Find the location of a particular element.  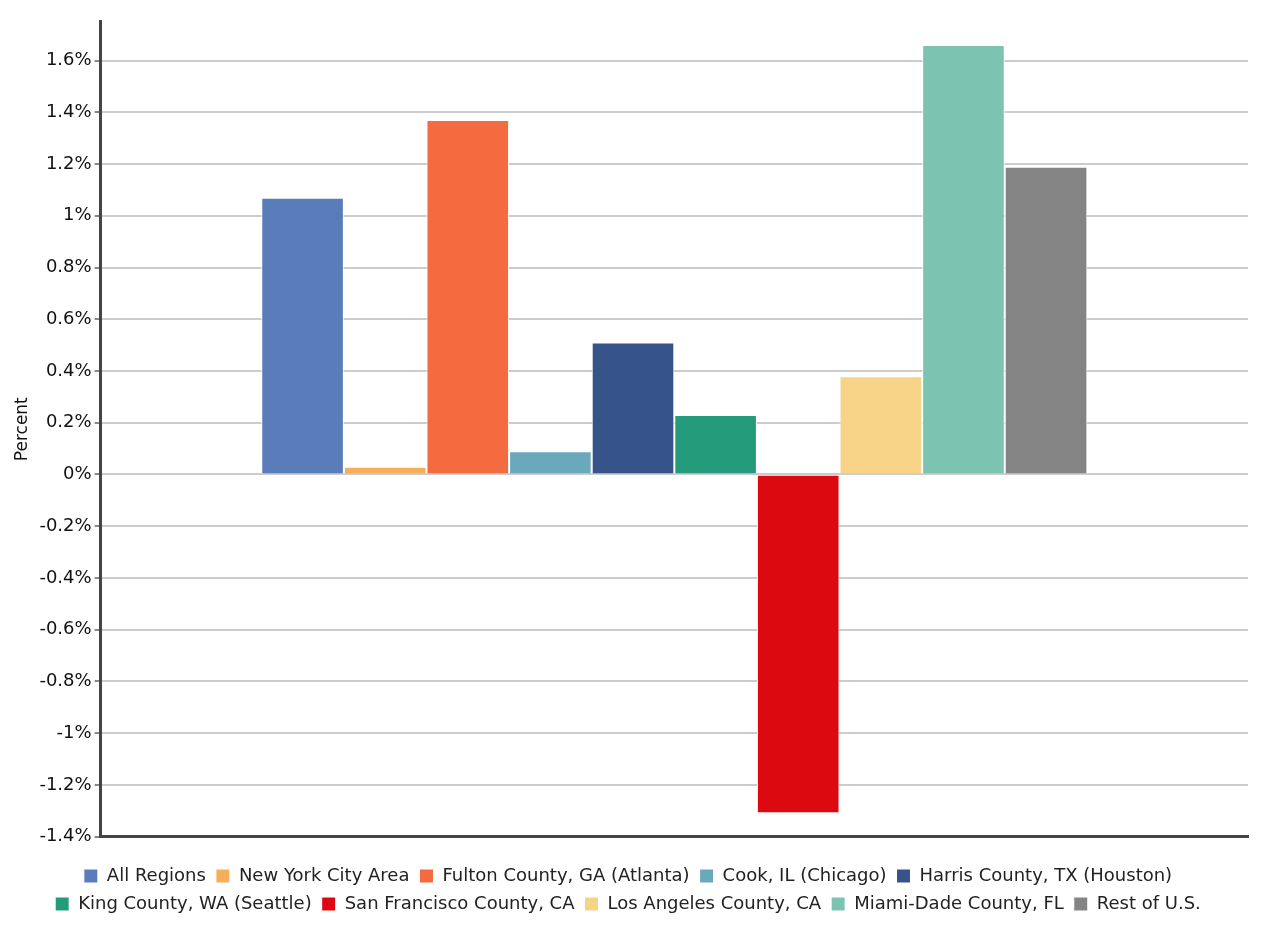

legend-label: Harris County, TX (Houston) is located at coordinates (1046, 874).